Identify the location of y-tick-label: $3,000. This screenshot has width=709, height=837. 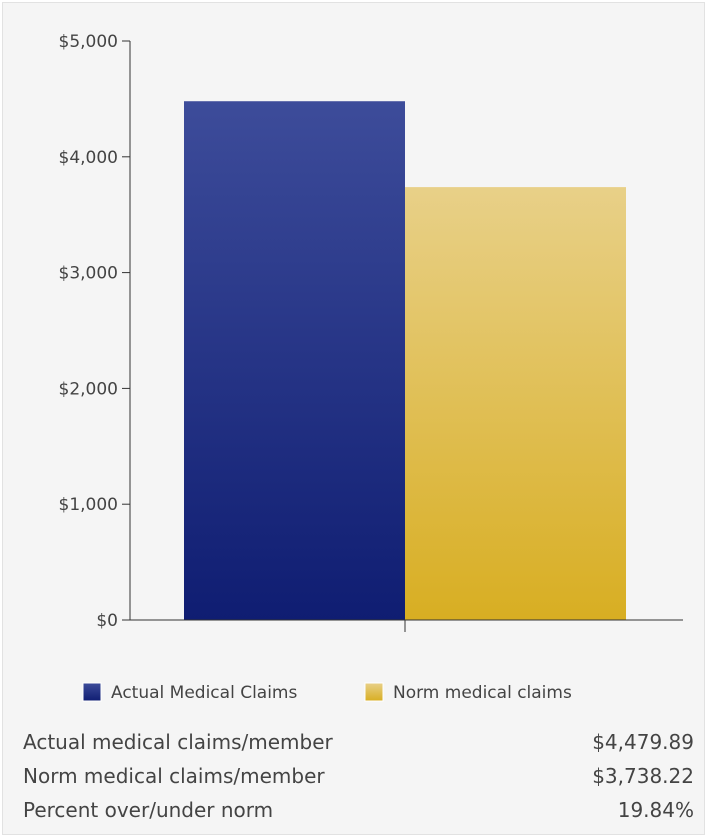
(88, 274).